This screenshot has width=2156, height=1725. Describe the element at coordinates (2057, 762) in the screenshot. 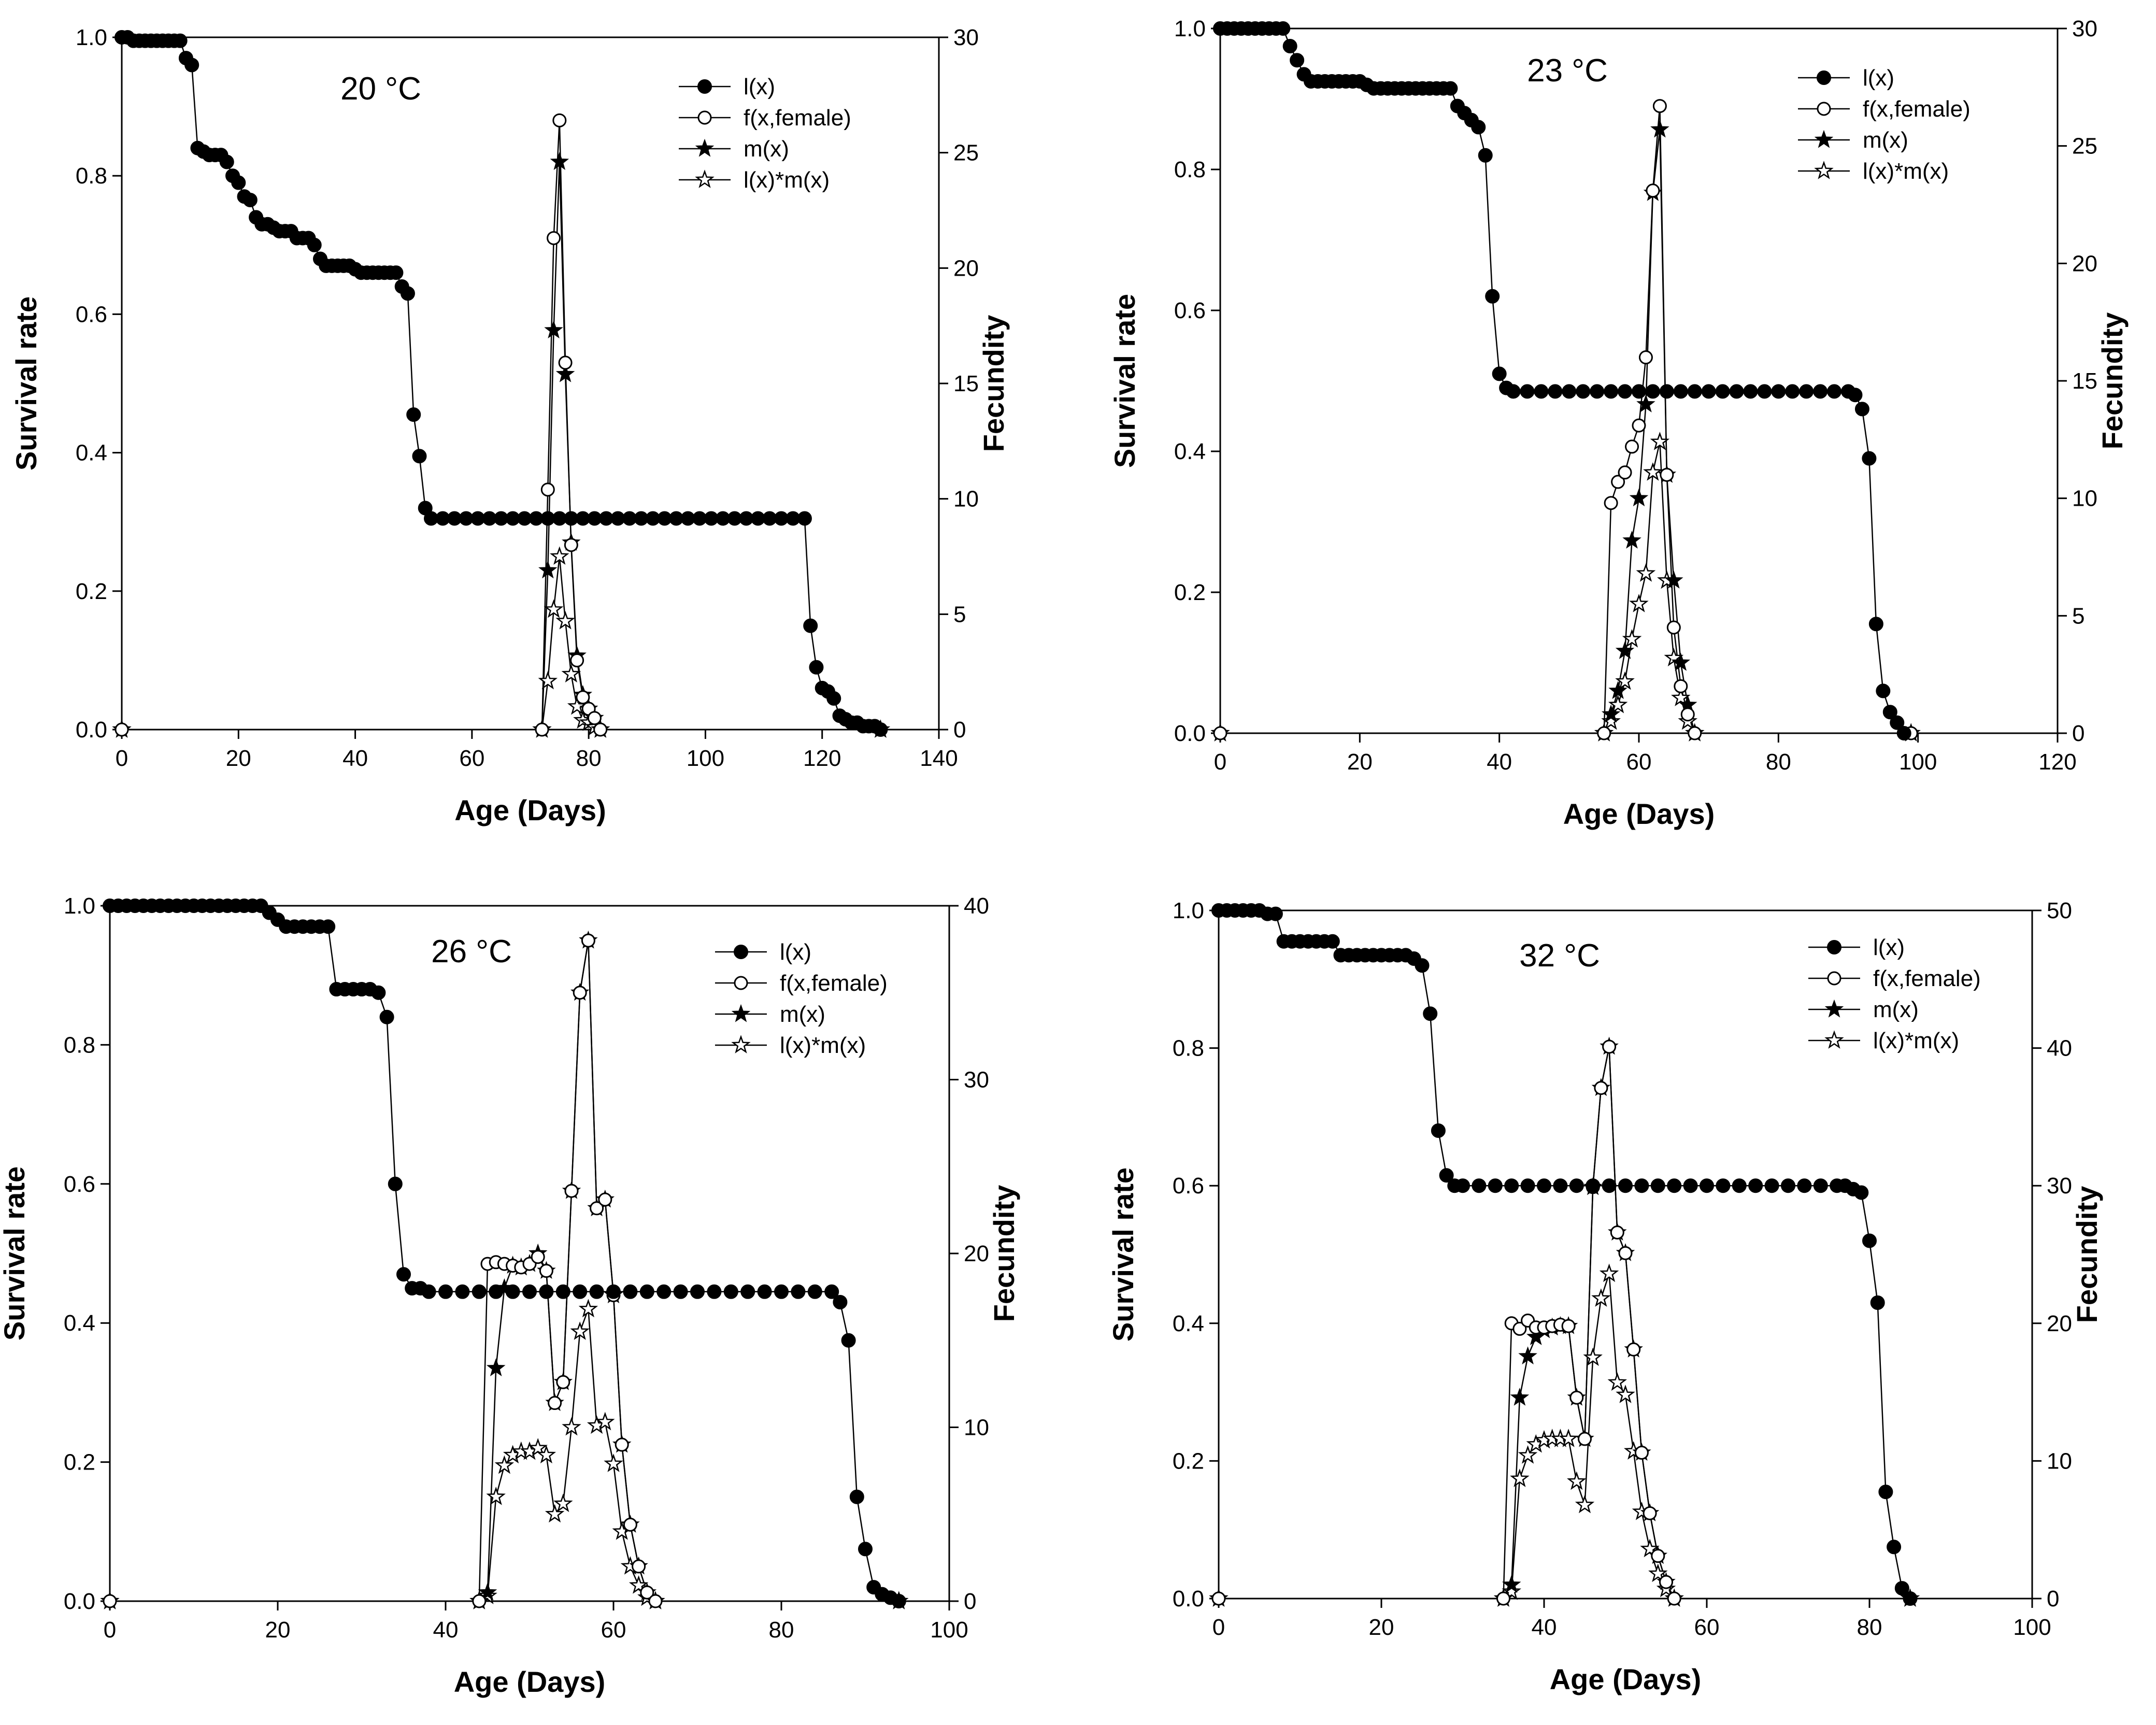

I see `x-tick-label: 120` at that location.